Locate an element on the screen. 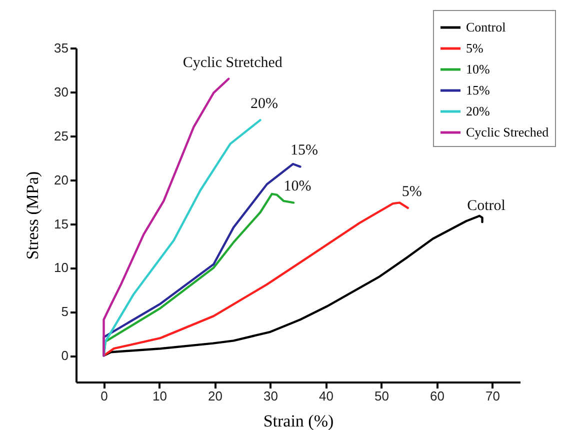  y-tick-label: 25 is located at coordinates (61, 136).